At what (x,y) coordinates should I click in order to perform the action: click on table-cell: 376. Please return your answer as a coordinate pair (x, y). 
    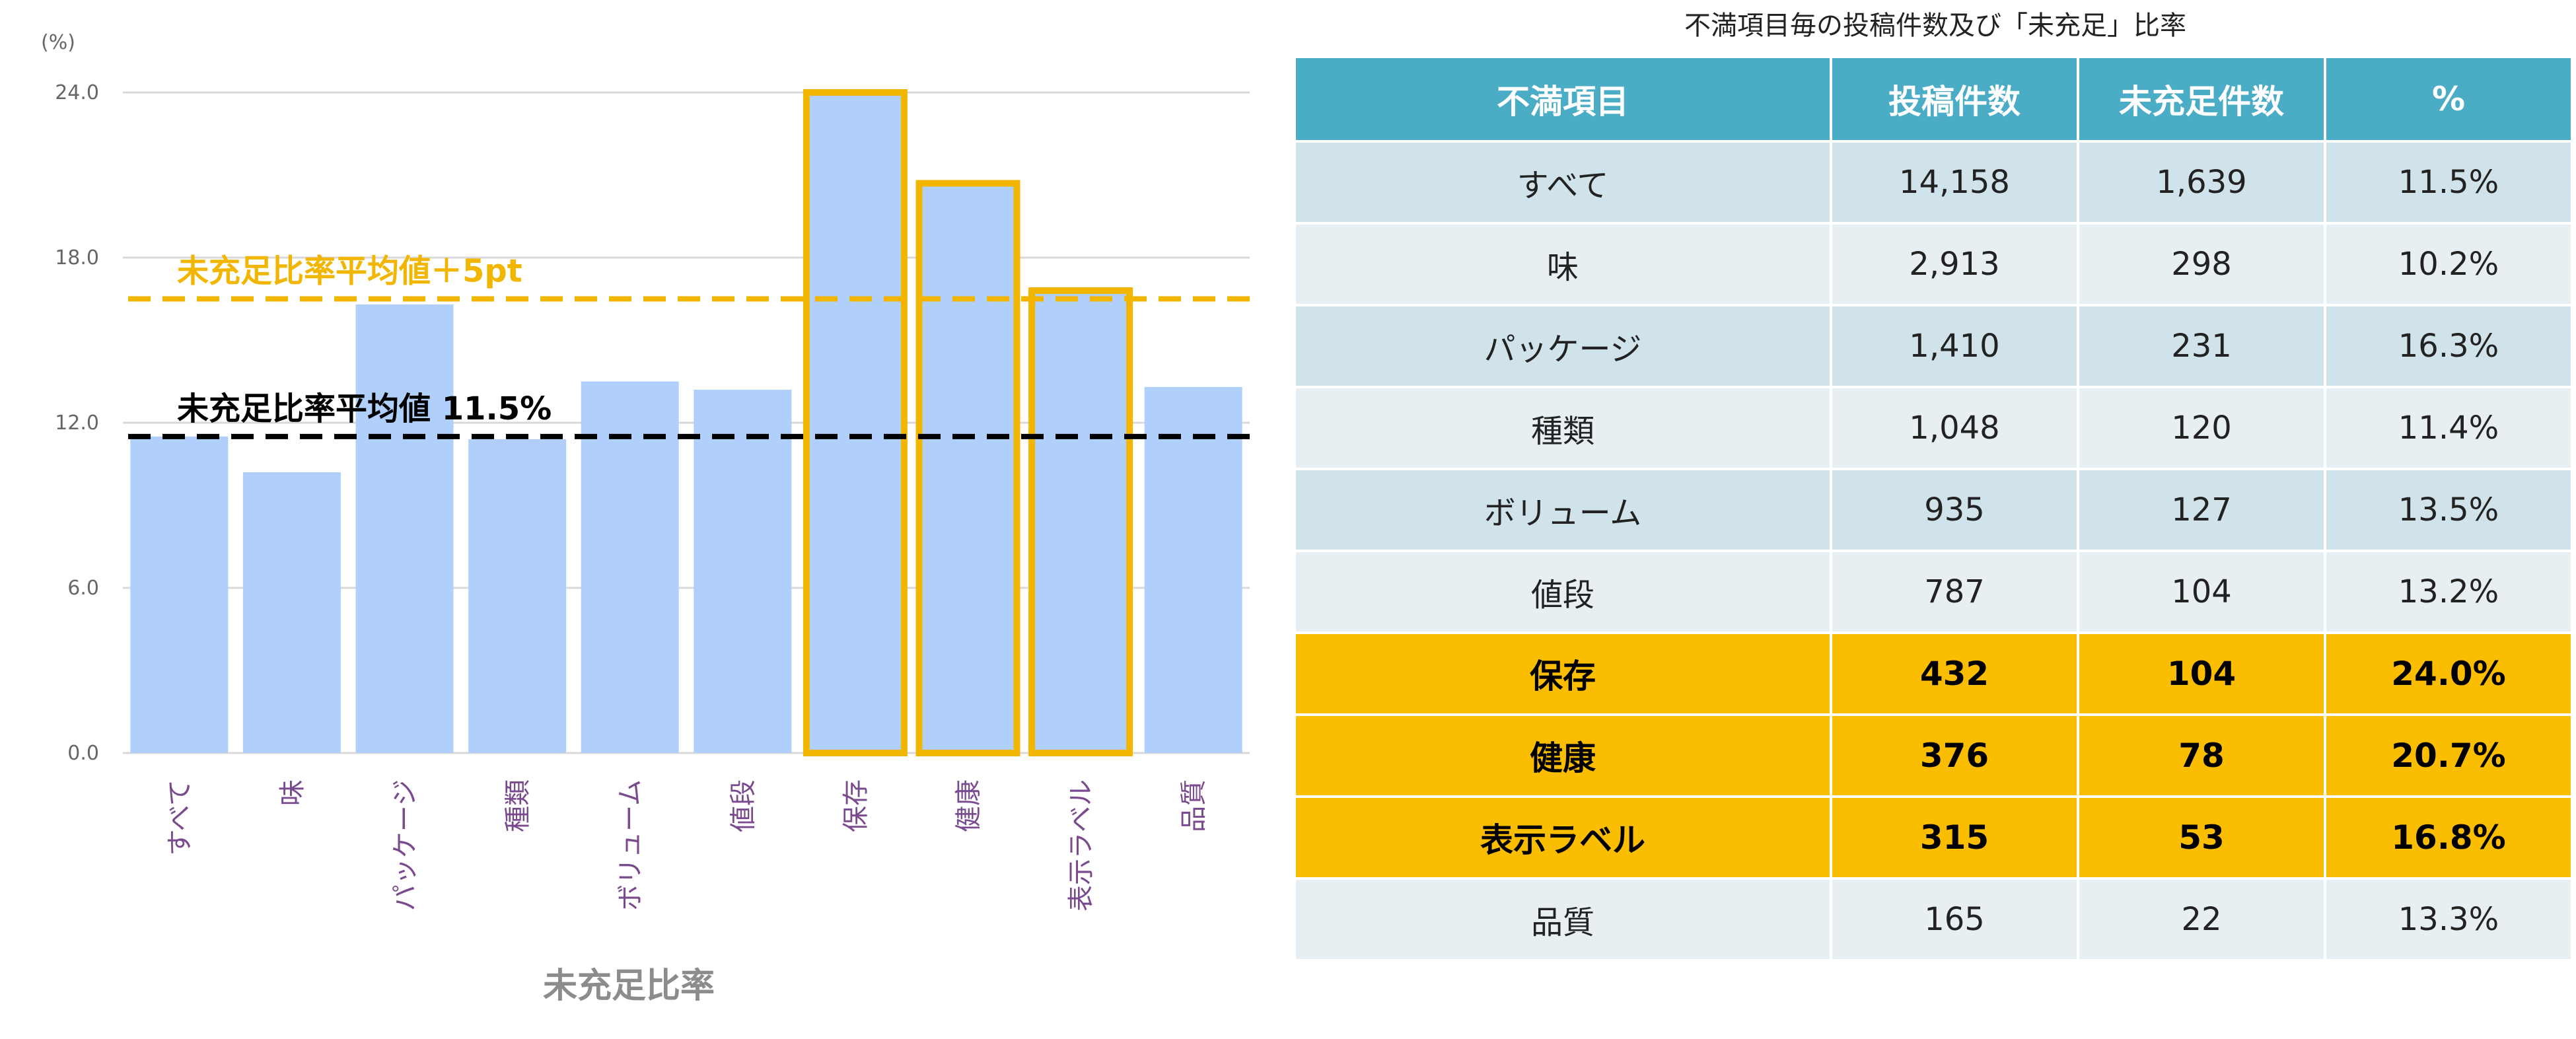
    Looking at the image, I should click on (1954, 755).